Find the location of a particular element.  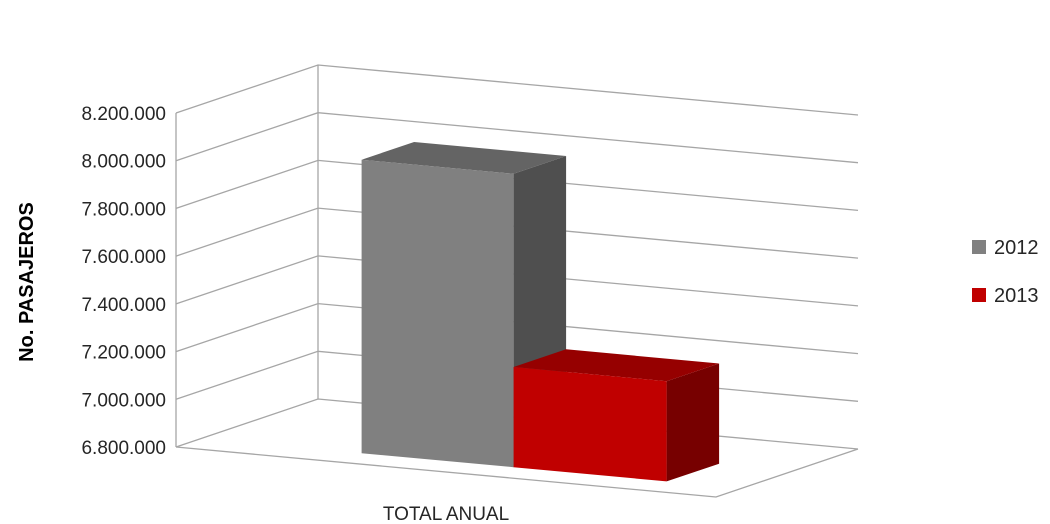

legend-swatch-2012 is located at coordinates (979, 247).